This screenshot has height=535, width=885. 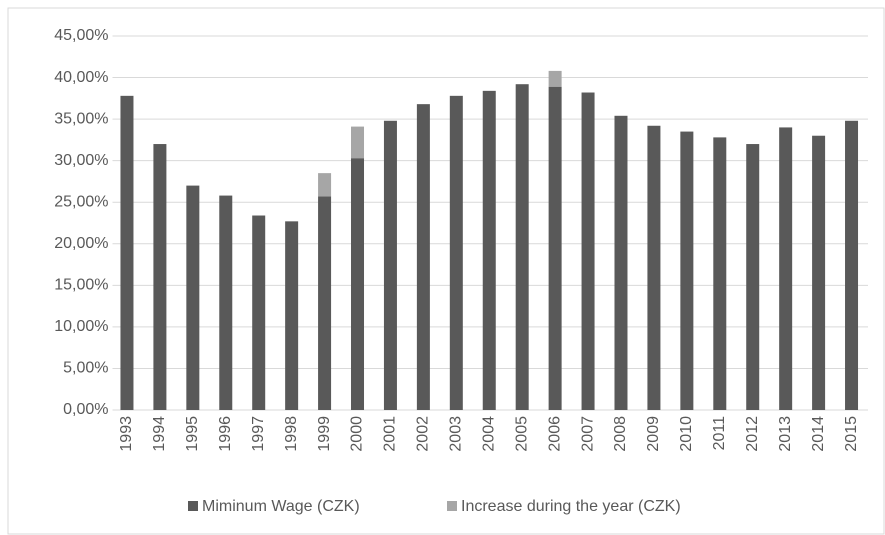 What do you see at coordinates (126, 434) in the screenshot?
I see `x-tick-label: 1993` at bounding box center [126, 434].